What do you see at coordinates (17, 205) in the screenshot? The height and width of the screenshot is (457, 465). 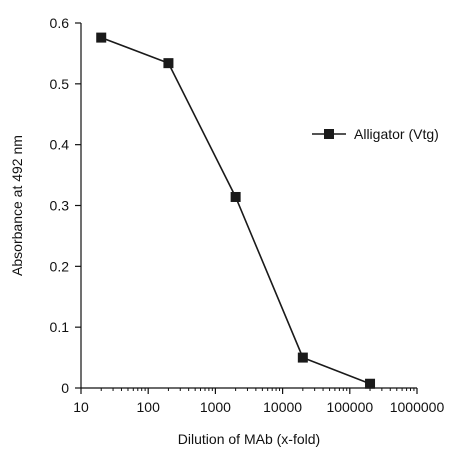 I see `y-axis-title: Absorbance at 492 nm` at bounding box center [17, 205].